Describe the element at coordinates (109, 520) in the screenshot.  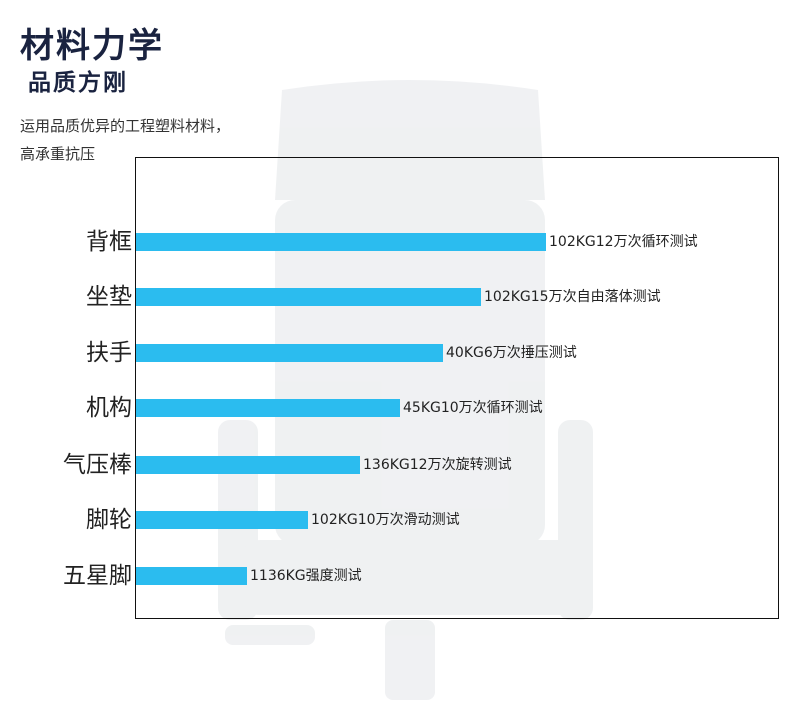
I see `row-label: 脚轮` at that location.